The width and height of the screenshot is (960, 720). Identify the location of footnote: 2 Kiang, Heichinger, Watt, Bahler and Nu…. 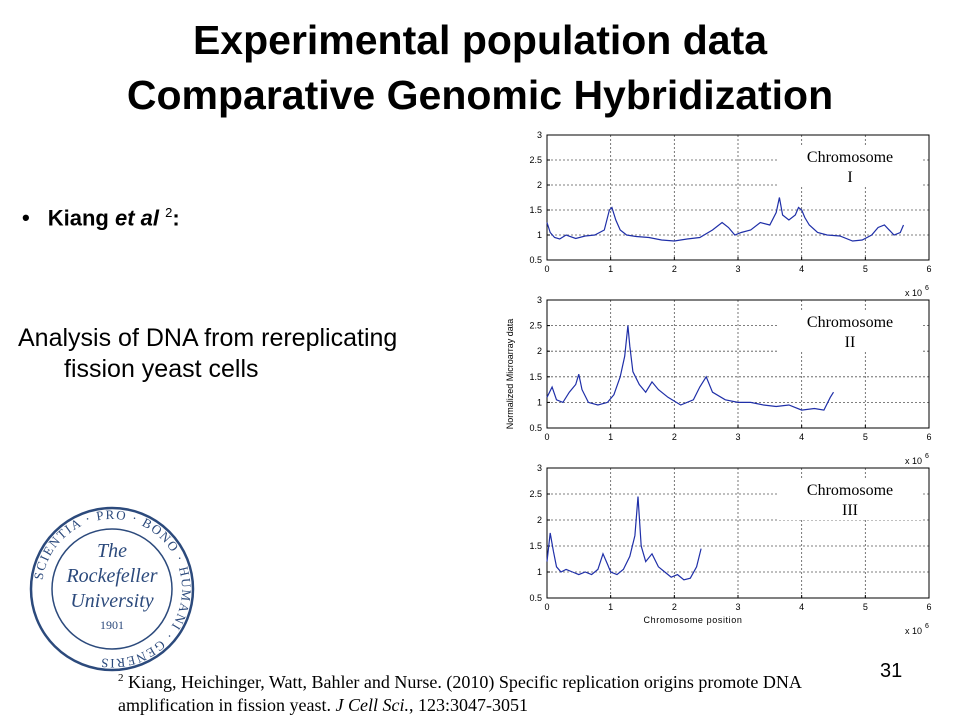
(460, 692).